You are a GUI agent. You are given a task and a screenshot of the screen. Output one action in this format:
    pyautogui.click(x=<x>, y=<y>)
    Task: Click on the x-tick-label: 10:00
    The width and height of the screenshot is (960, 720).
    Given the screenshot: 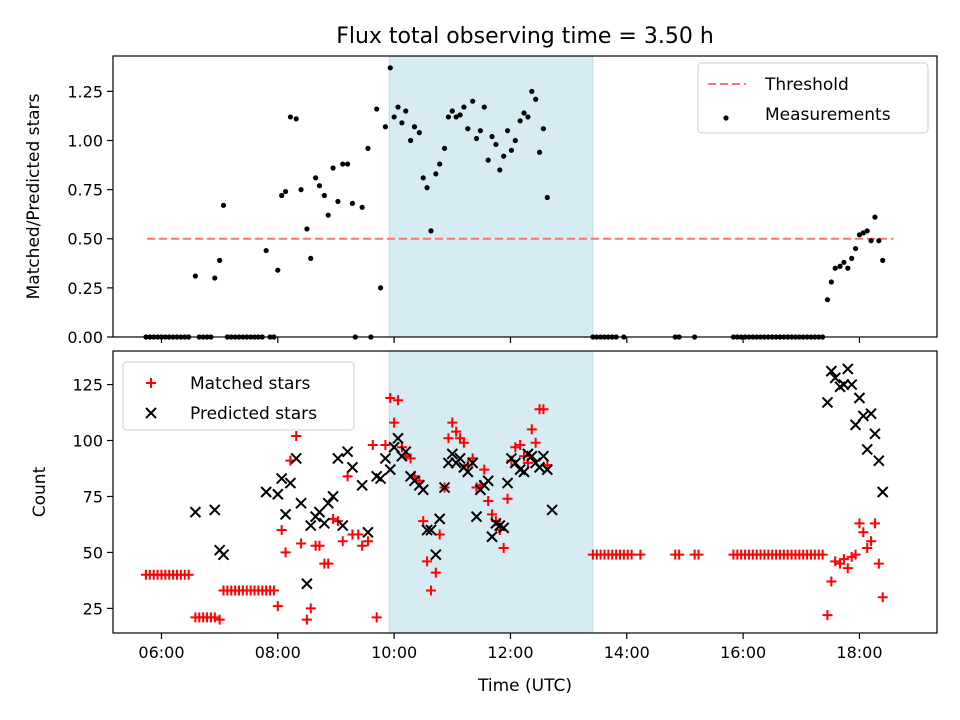 What is the action you would take?
    pyautogui.click(x=394, y=652)
    